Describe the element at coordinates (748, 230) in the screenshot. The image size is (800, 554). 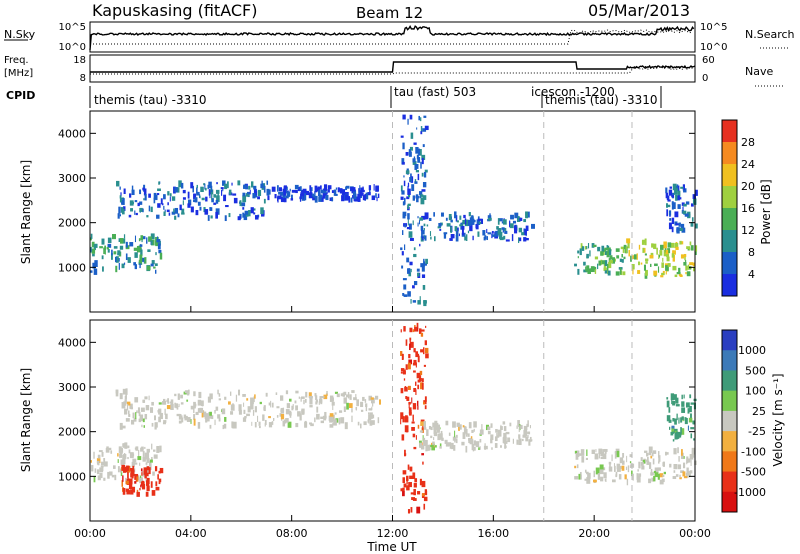
I see `colorbar-tick-label: 12` at that location.